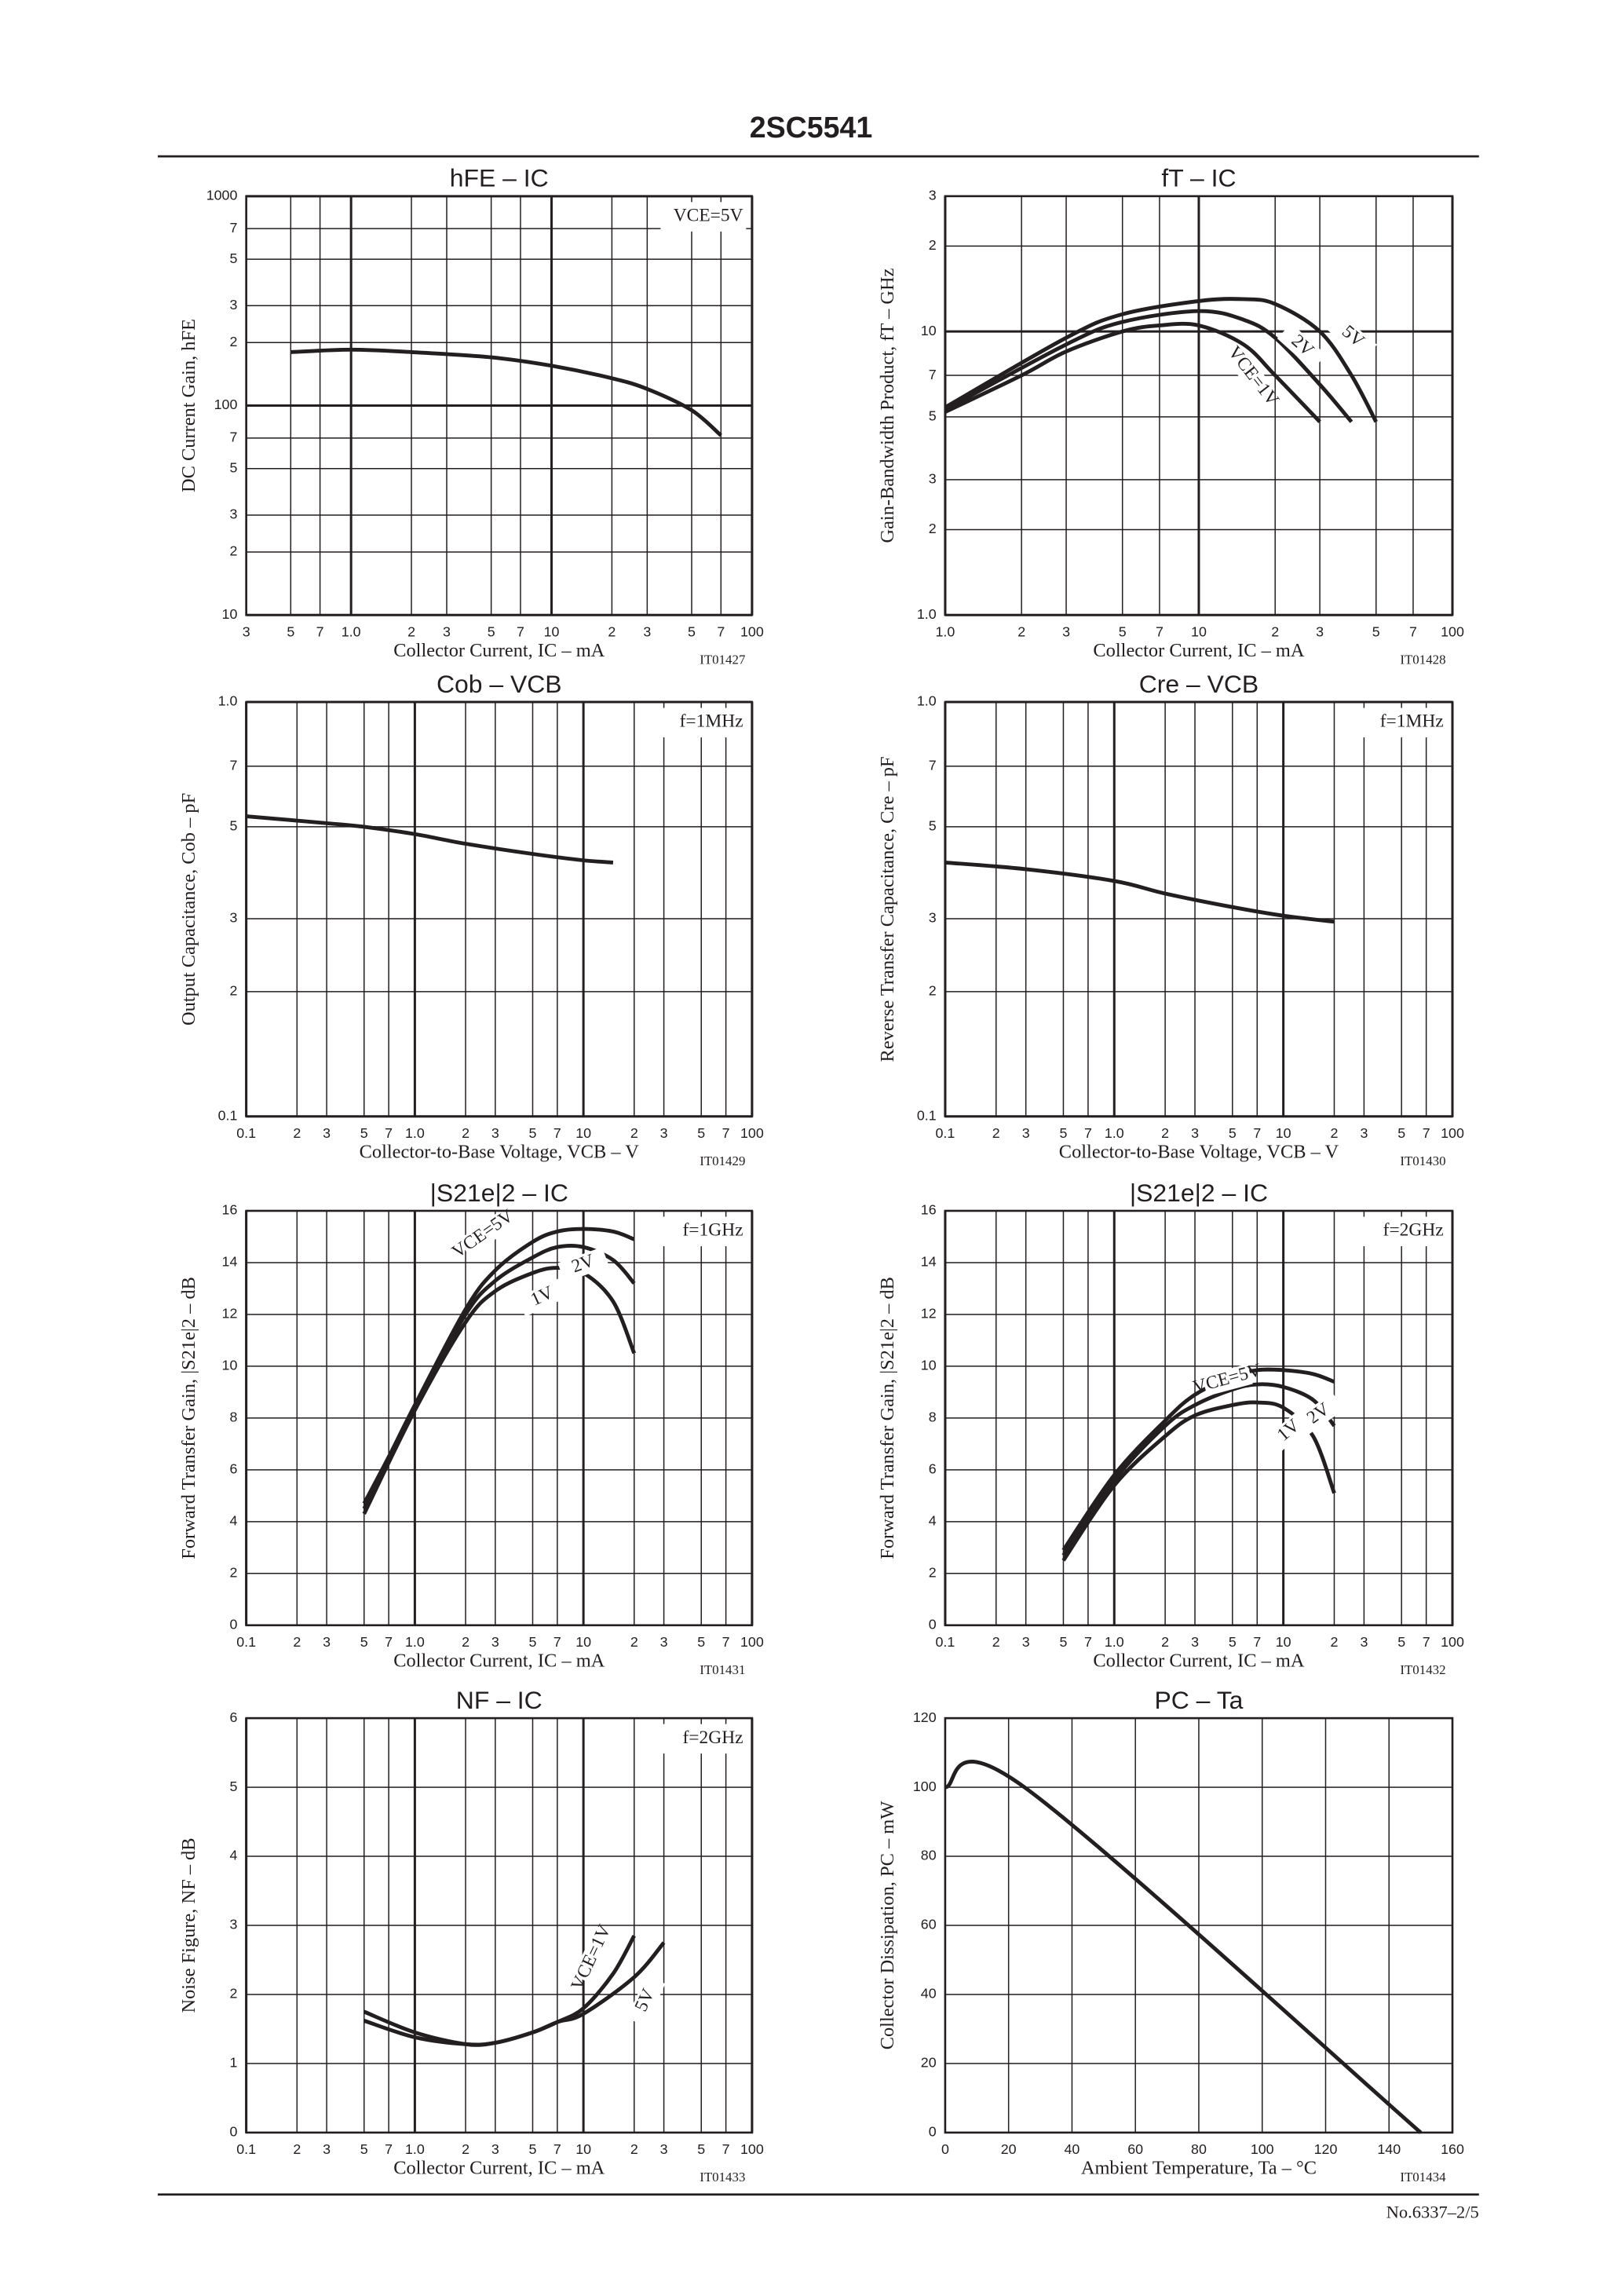 The height and width of the screenshot is (2296, 1622). Describe the element at coordinates (887, 405) in the screenshot. I see `y-axis-label: Gain-Bandwidth Product, fT – GHz` at that location.